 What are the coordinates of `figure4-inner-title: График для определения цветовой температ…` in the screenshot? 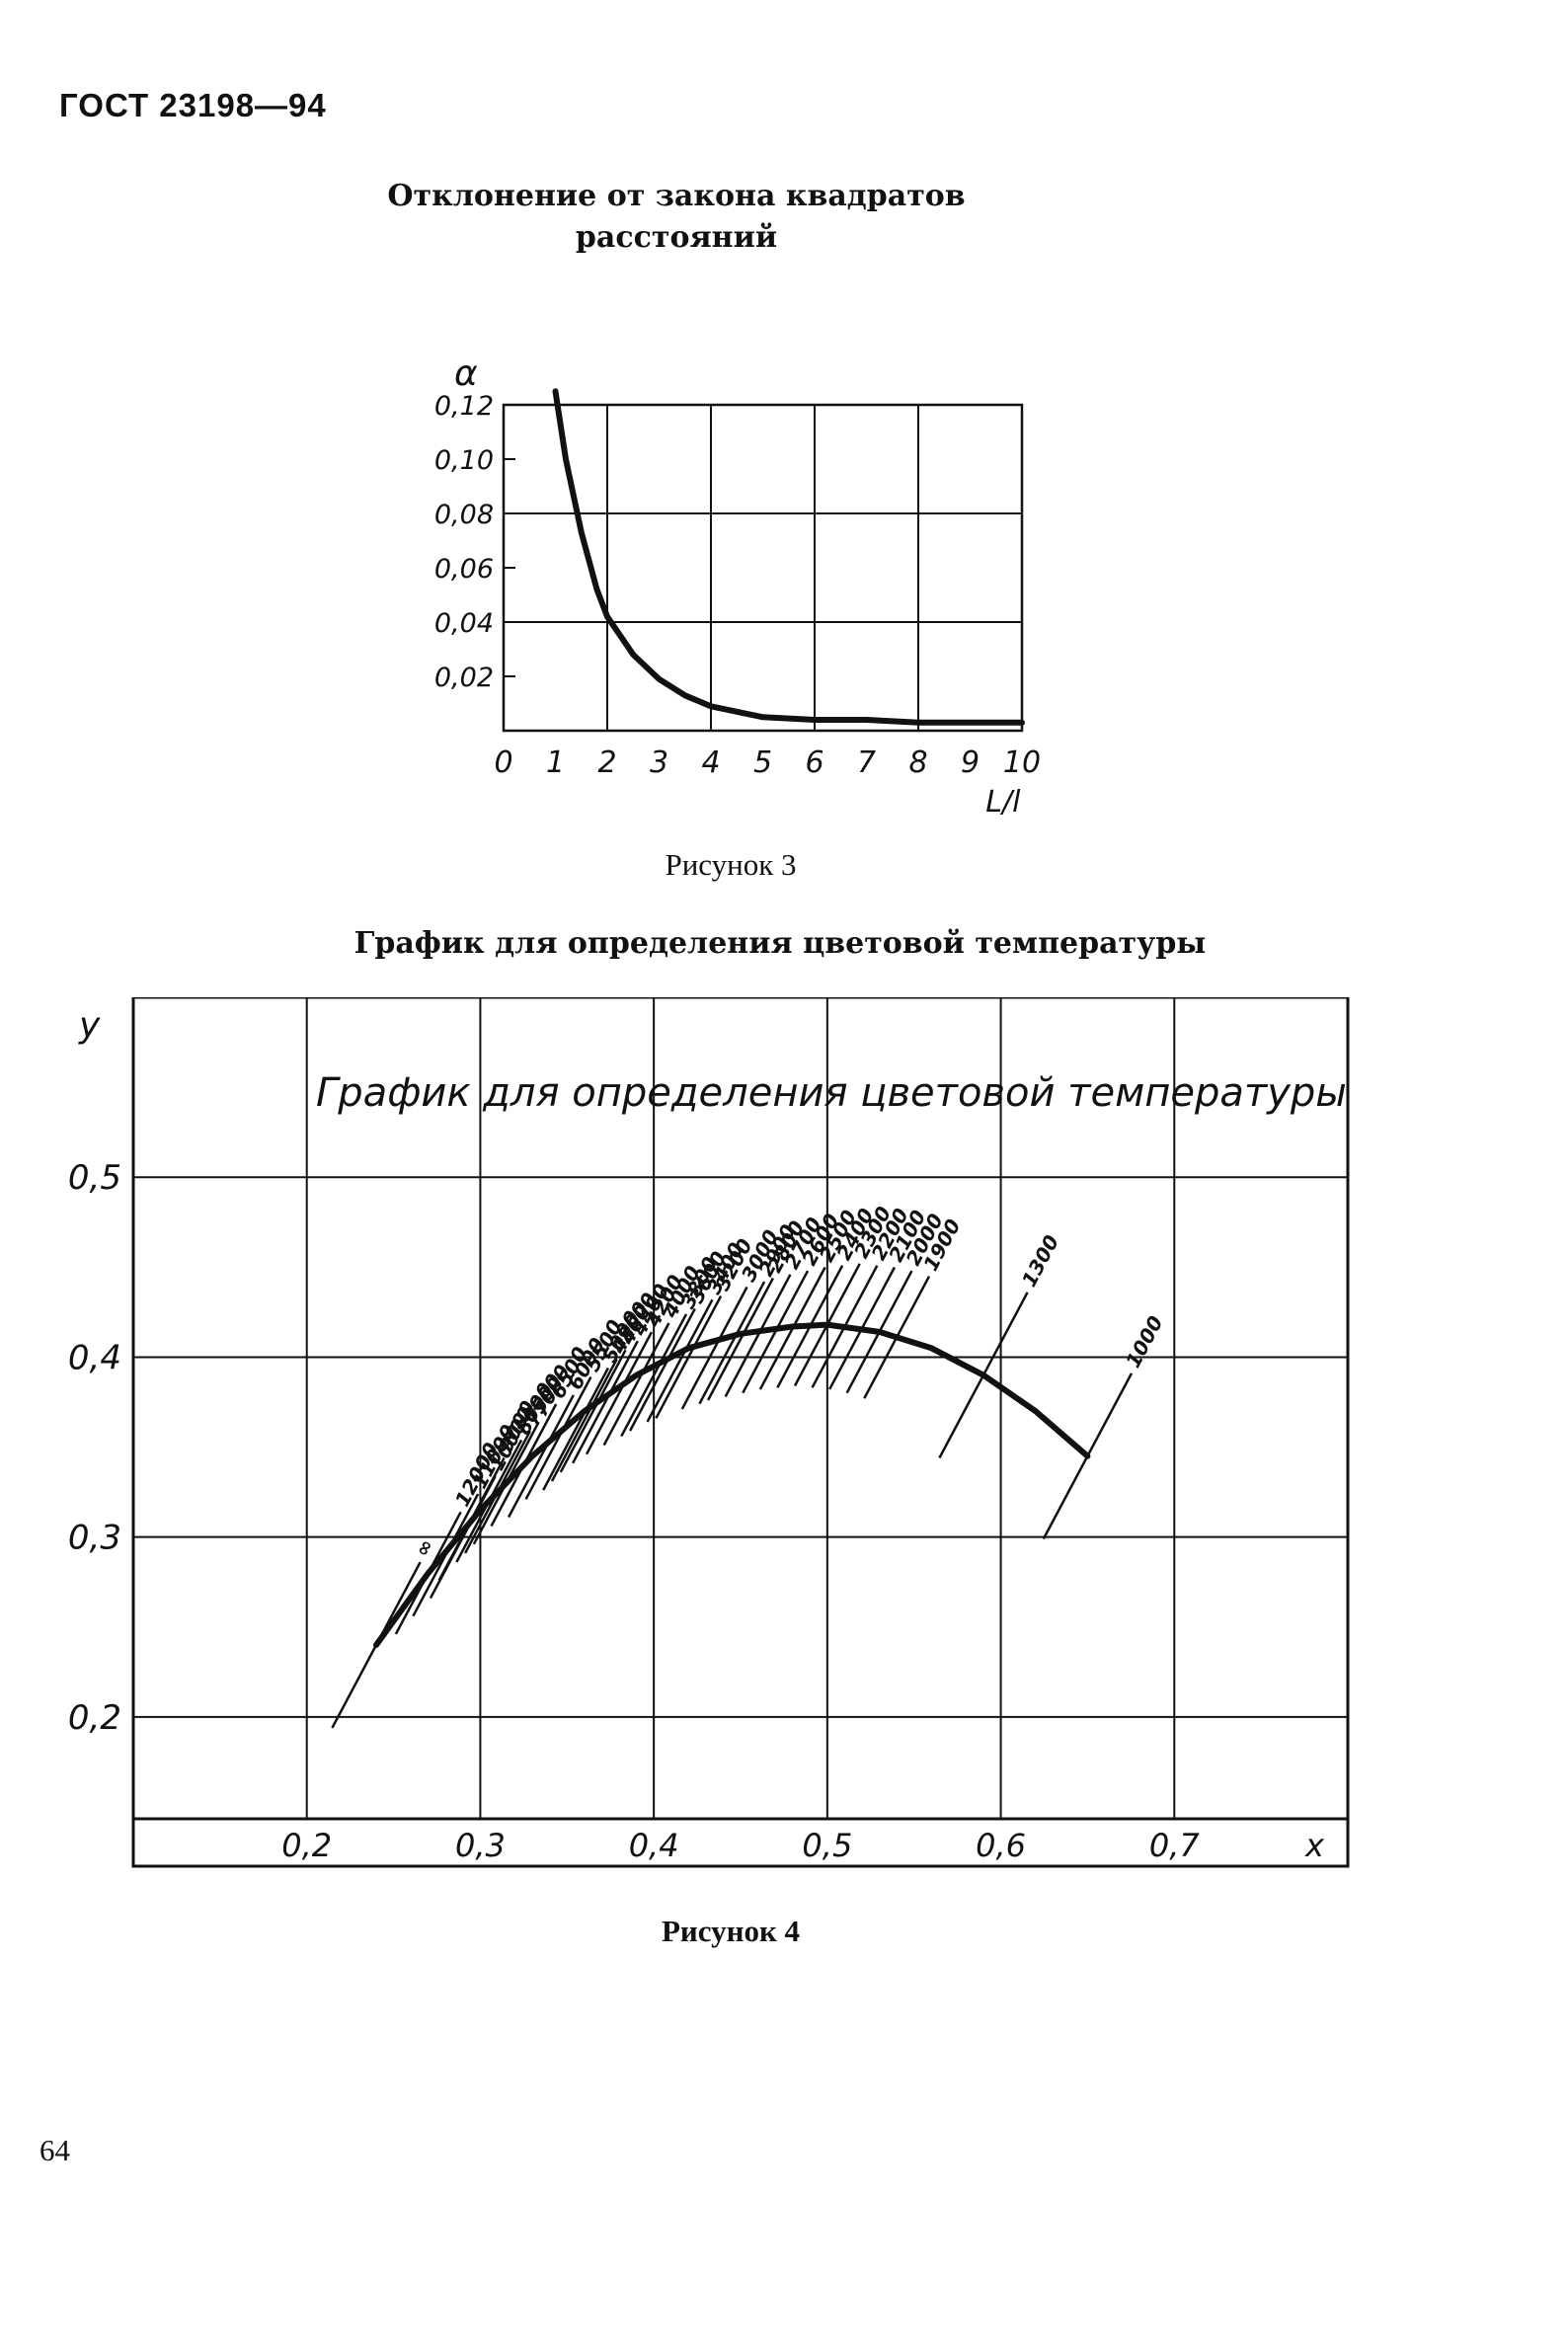 It's located at (832, 1093).